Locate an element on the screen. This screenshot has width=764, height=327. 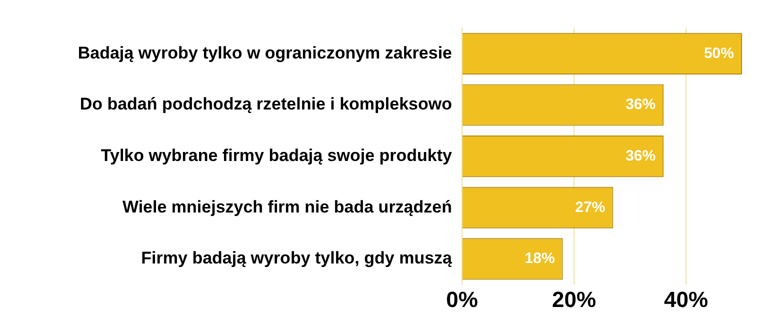
x-tick-label: 40% is located at coordinates (686, 299).